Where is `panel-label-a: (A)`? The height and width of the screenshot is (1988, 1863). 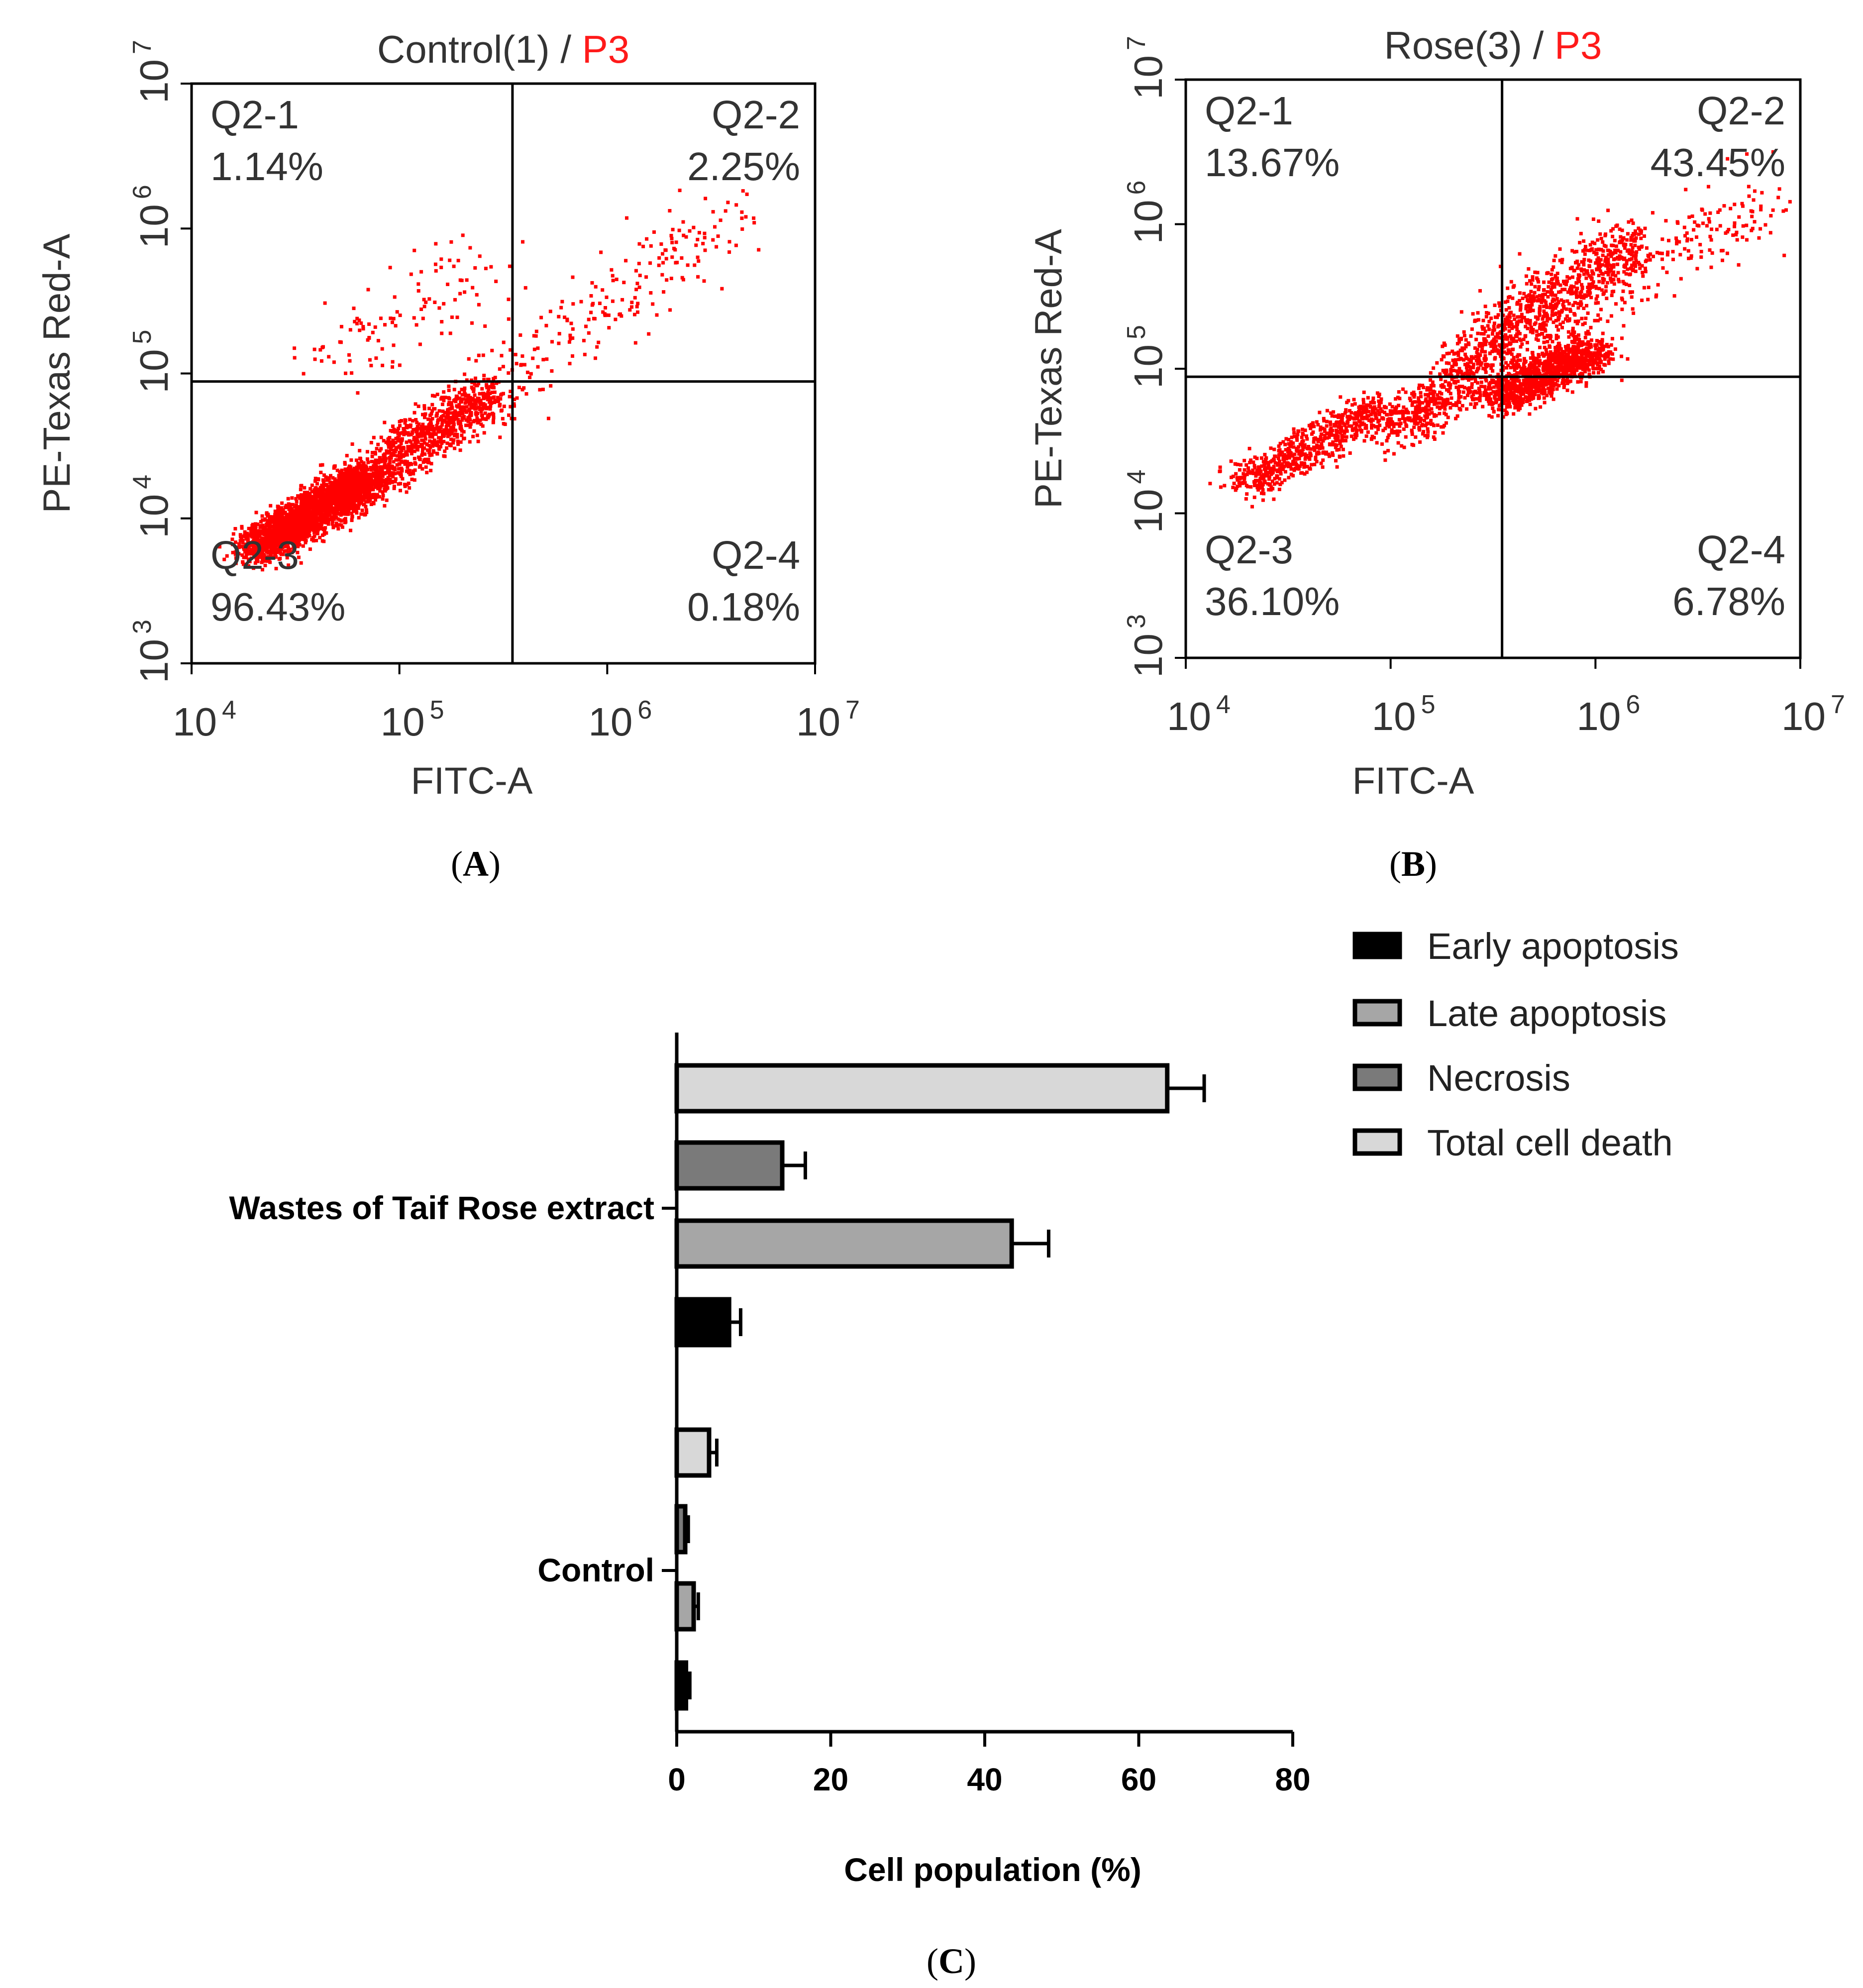
panel-label-a: (A) is located at coordinates (476, 864).